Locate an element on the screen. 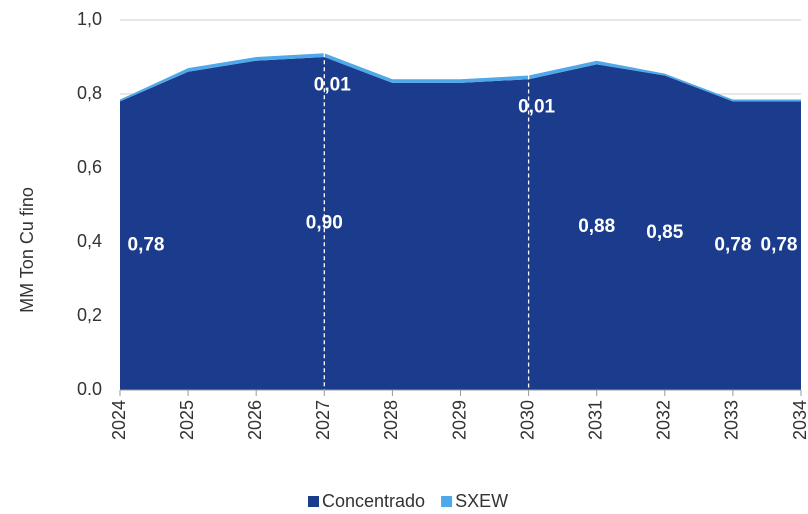  y-tick-label: 0,2 is located at coordinates (89, 315).